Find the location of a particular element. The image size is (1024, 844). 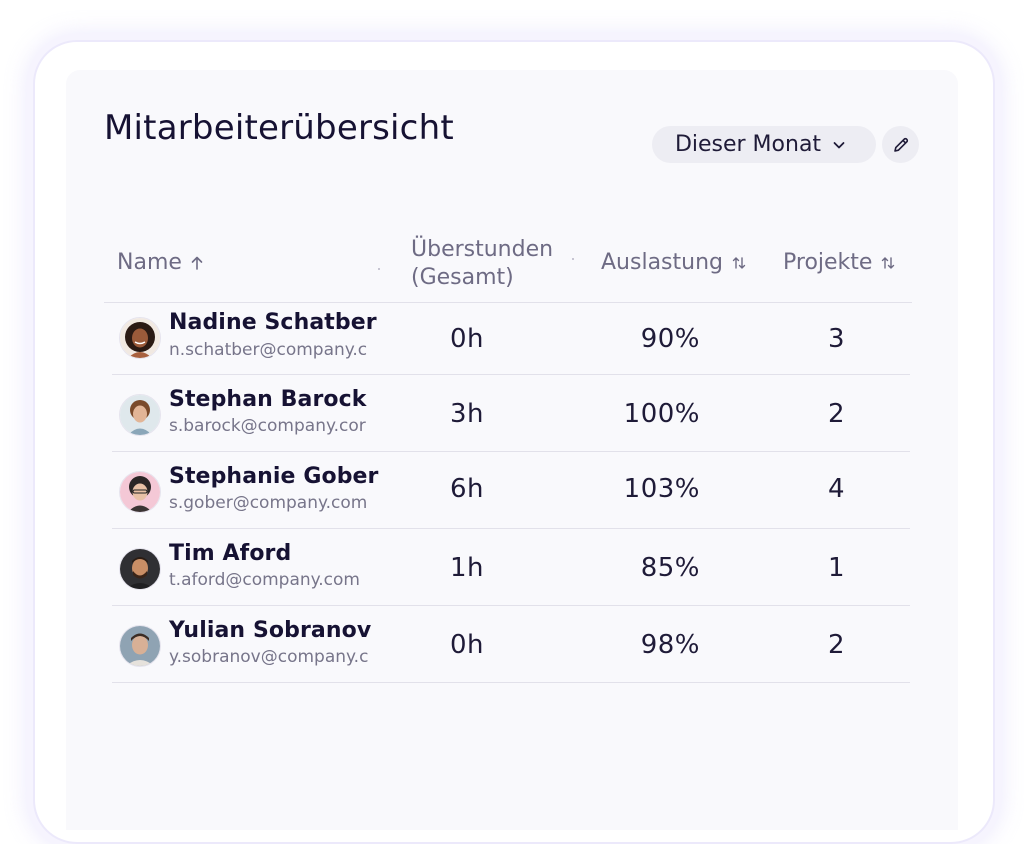

column-header-utilization: Auslastung is located at coordinates (674, 262).